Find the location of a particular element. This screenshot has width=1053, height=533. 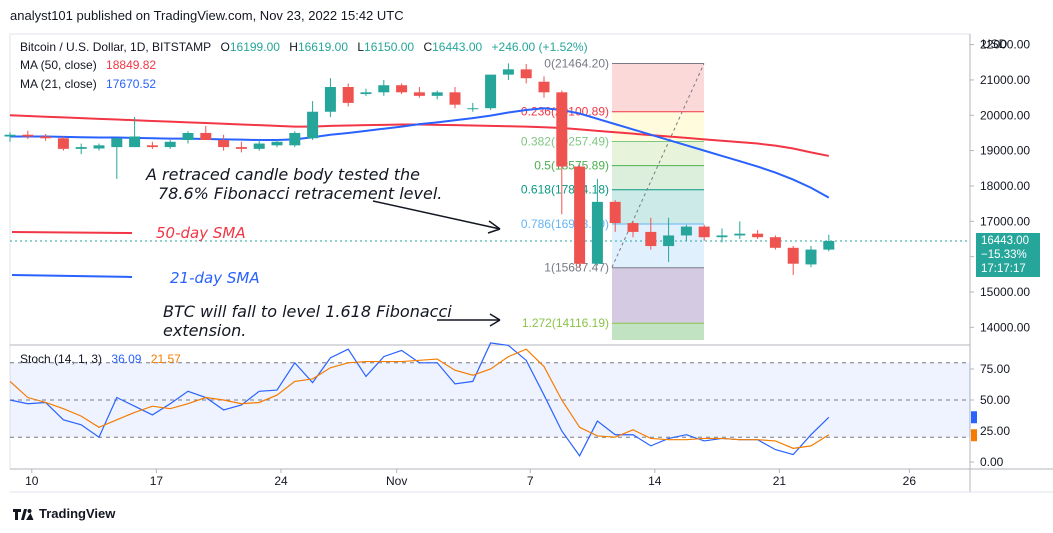

price-tick-label: 14000.00 is located at coordinates (1005, 327).